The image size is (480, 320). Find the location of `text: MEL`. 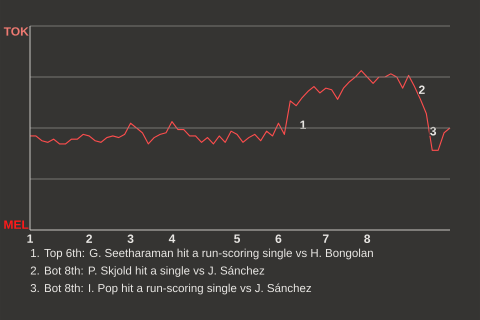

text: MEL is located at coordinates (16, 224).